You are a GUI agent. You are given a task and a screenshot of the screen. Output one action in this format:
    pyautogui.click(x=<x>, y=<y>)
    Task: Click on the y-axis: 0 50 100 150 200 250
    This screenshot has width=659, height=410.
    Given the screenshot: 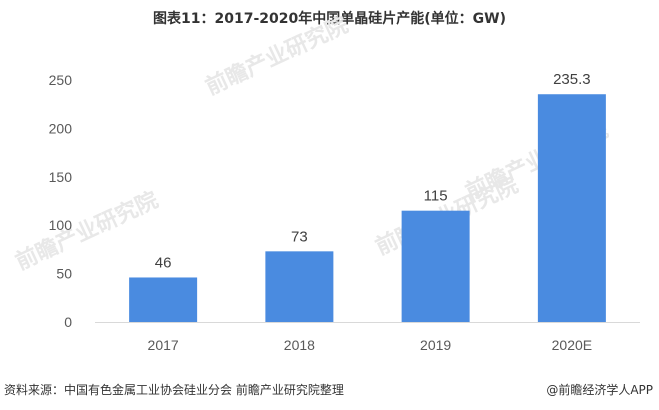 What is the action you would take?
    pyautogui.click(x=61, y=201)
    